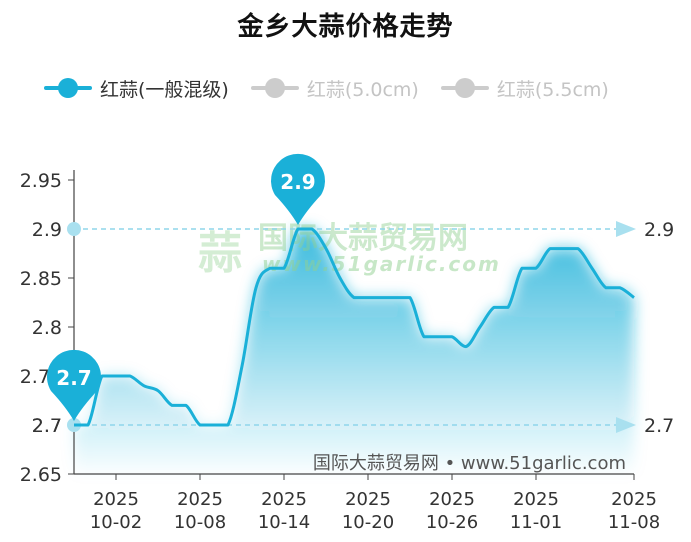 This screenshot has height=542, width=691. What do you see at coordinates (659, 230) in the screenshot?
I see `max-reference-label: 2.9` at bounding box center [659, 230].